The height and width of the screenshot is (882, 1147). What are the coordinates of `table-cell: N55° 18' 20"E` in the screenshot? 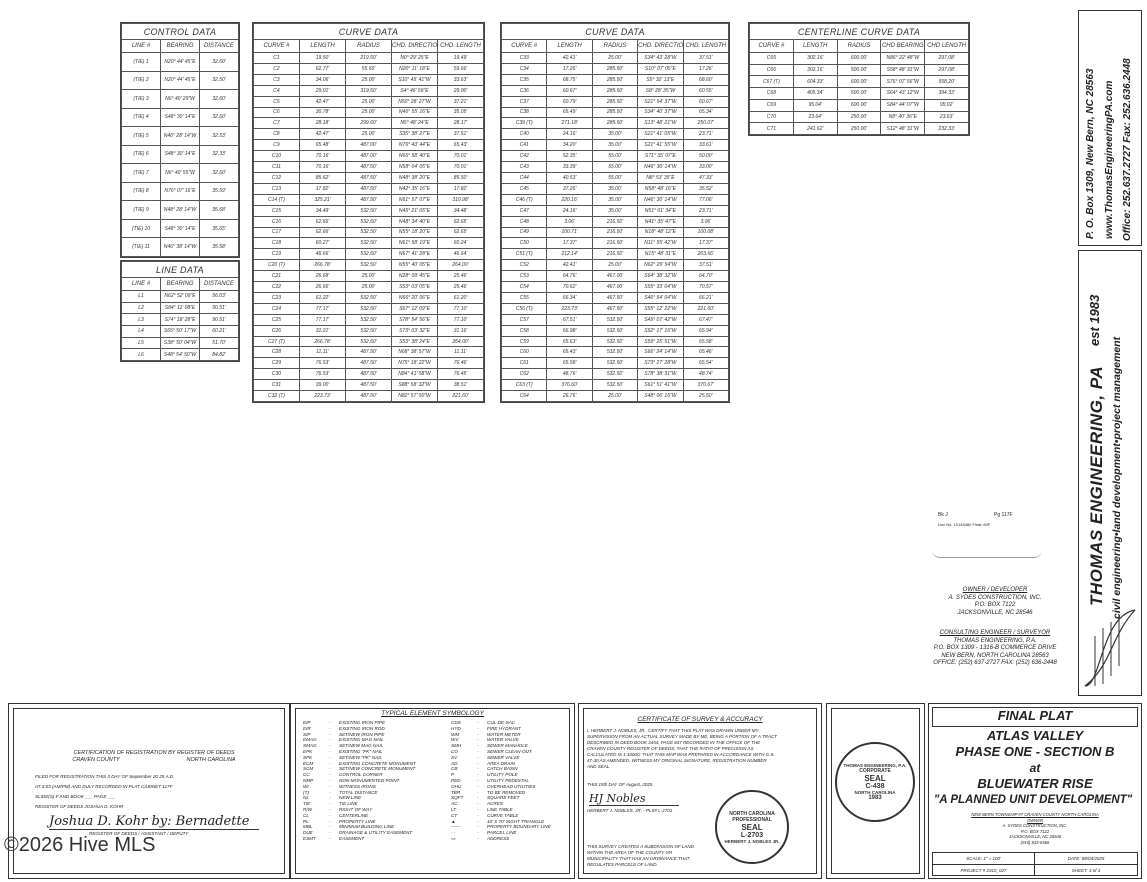 It's located at (414, 232).